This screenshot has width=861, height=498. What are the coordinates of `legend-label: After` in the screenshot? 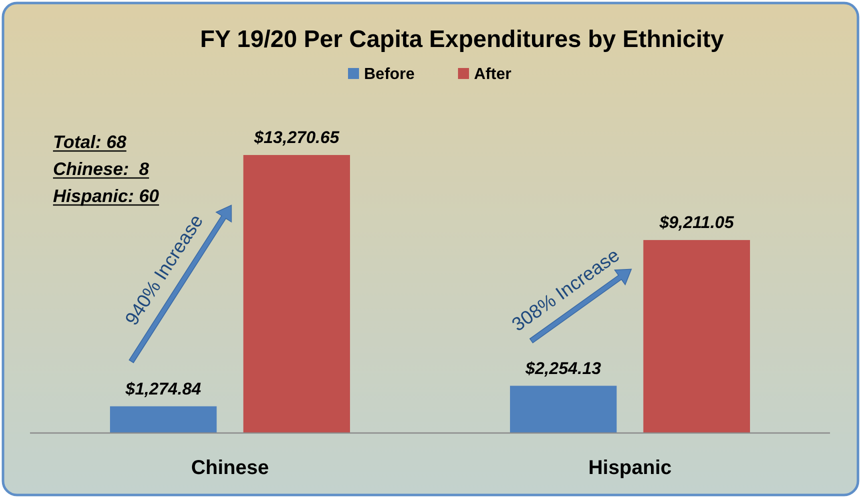 It's located at (493, 74).